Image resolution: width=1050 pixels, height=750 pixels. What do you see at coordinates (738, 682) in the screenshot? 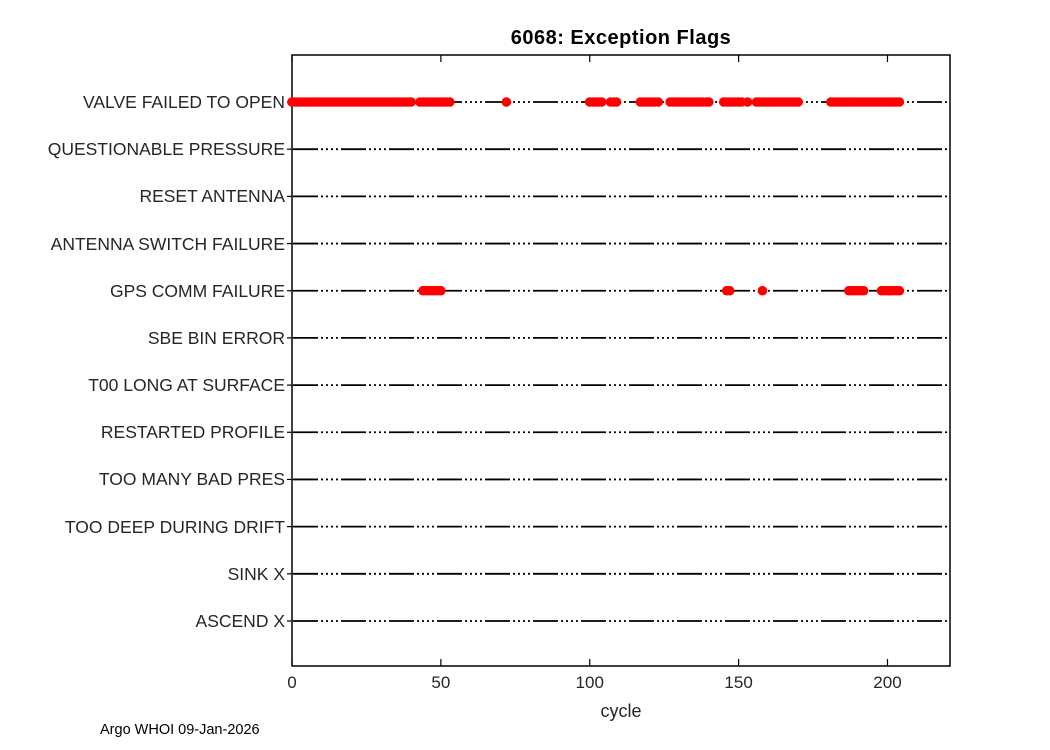
I see `x-tick-label: 150` at bounding box center [738, 682].